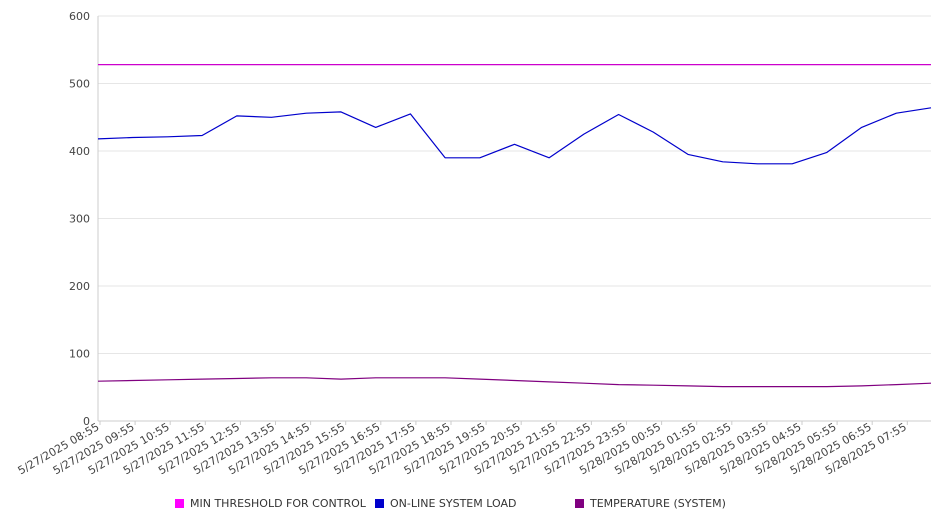  Describe the element at coordinates (379, 503) in the screenshot. I see `legend-swatch-system-load` at that location.